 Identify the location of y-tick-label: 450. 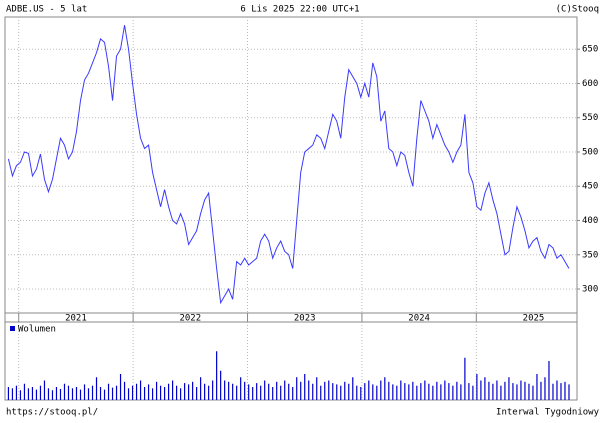
(590, 187).